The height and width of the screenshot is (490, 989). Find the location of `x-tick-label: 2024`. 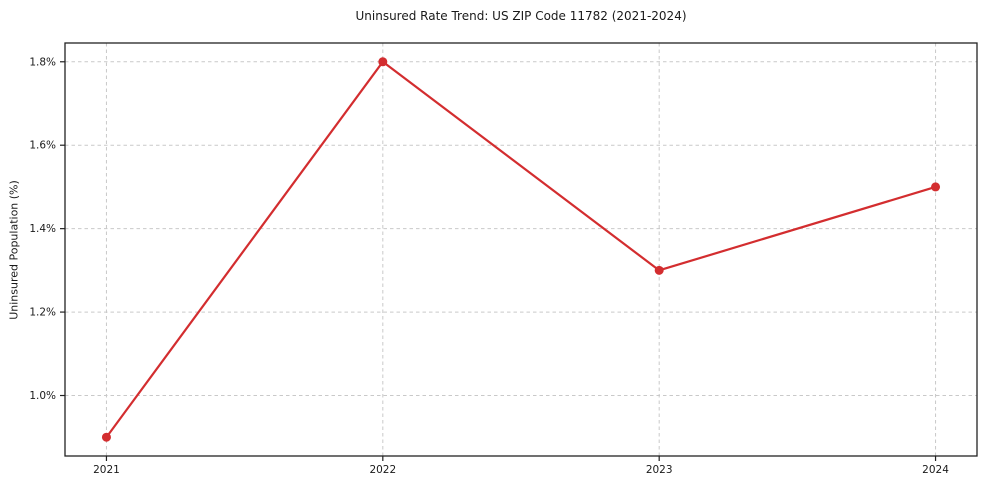

x-tick-label: 2024 is located at coordinates (935, 470).